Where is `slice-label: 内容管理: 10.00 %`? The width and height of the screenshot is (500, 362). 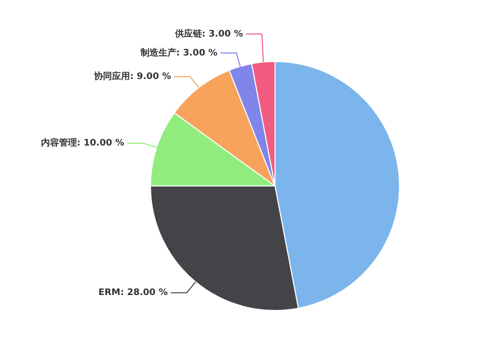 slice-label: 内容管理: 10.00 % is located at coordinates (82, 143).